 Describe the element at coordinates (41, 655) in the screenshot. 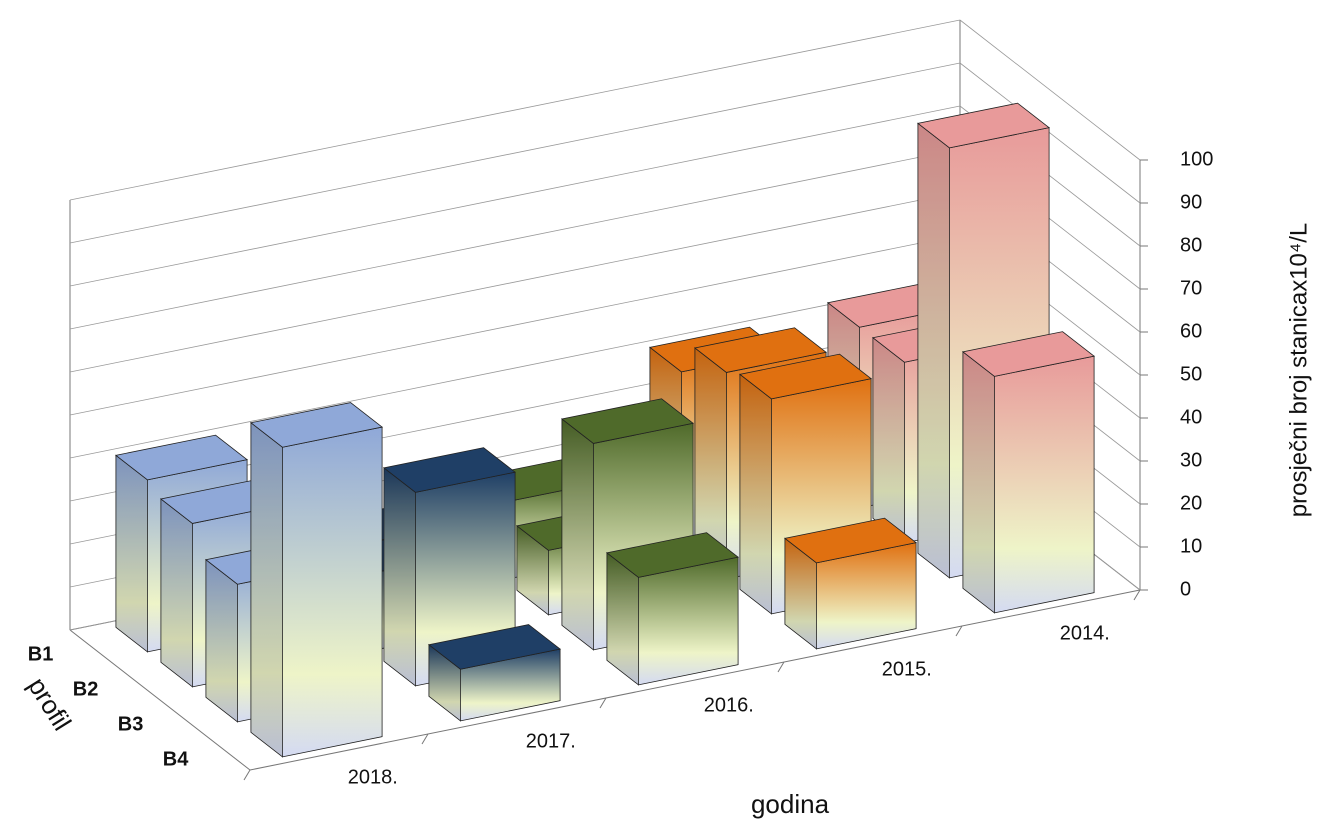

I see `series-label: B1` at that location.